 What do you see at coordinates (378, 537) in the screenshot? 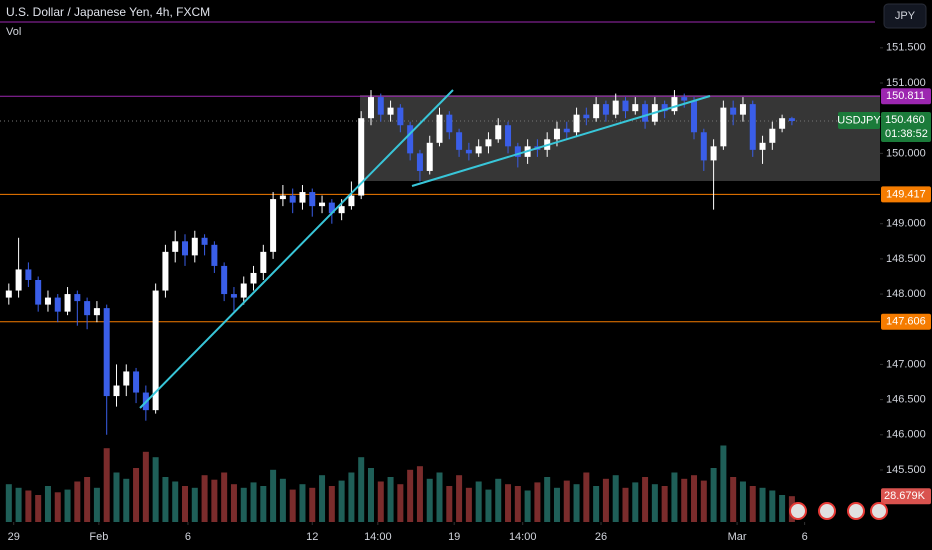
I see `x-tick-label: 14:00` at bounding box center [378, 537].